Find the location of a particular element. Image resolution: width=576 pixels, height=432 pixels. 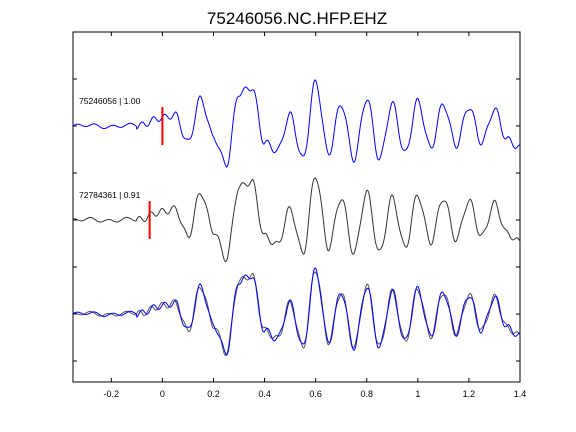

x-tick-label: 1 is located at coordinates (417, 394).